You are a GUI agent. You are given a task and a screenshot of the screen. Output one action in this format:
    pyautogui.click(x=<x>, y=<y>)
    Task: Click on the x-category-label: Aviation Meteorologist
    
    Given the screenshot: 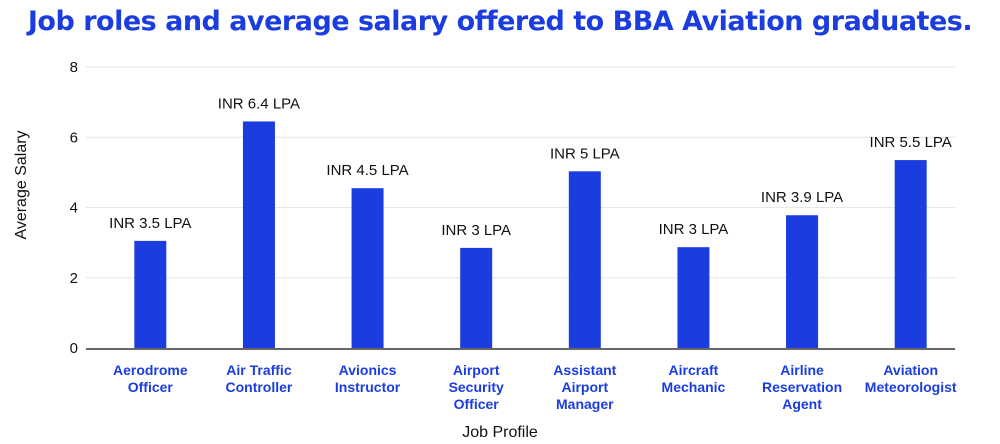 What is the action you would take?
    pyautogui.click(x=911, y=378)
    